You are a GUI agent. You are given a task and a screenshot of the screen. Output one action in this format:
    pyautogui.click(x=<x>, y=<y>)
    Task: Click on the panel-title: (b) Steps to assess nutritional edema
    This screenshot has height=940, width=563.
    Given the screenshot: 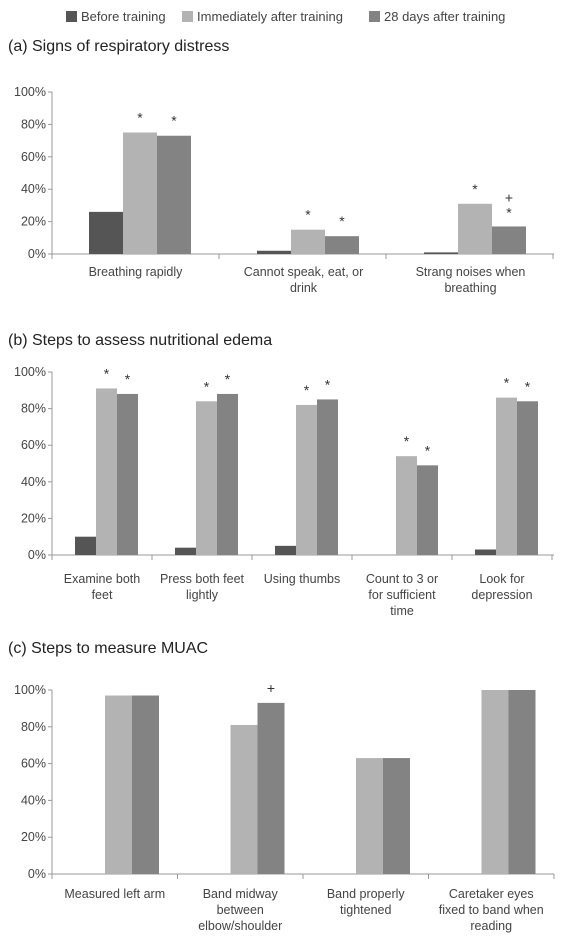 What is the action you would take?
    pyautogui.click(x=140, y=340)
    